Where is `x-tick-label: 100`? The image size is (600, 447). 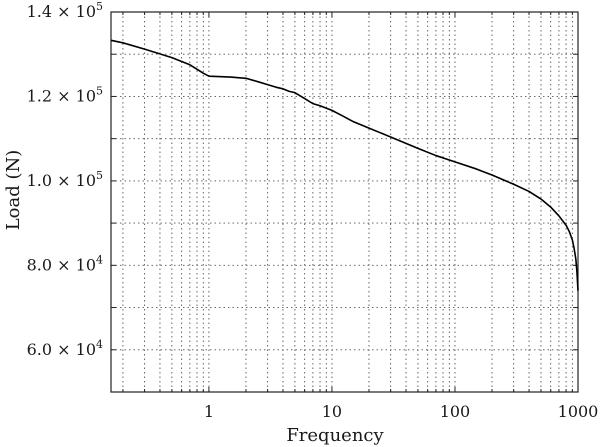
x-tick-label: 100 is located at coordinates (455, 411).